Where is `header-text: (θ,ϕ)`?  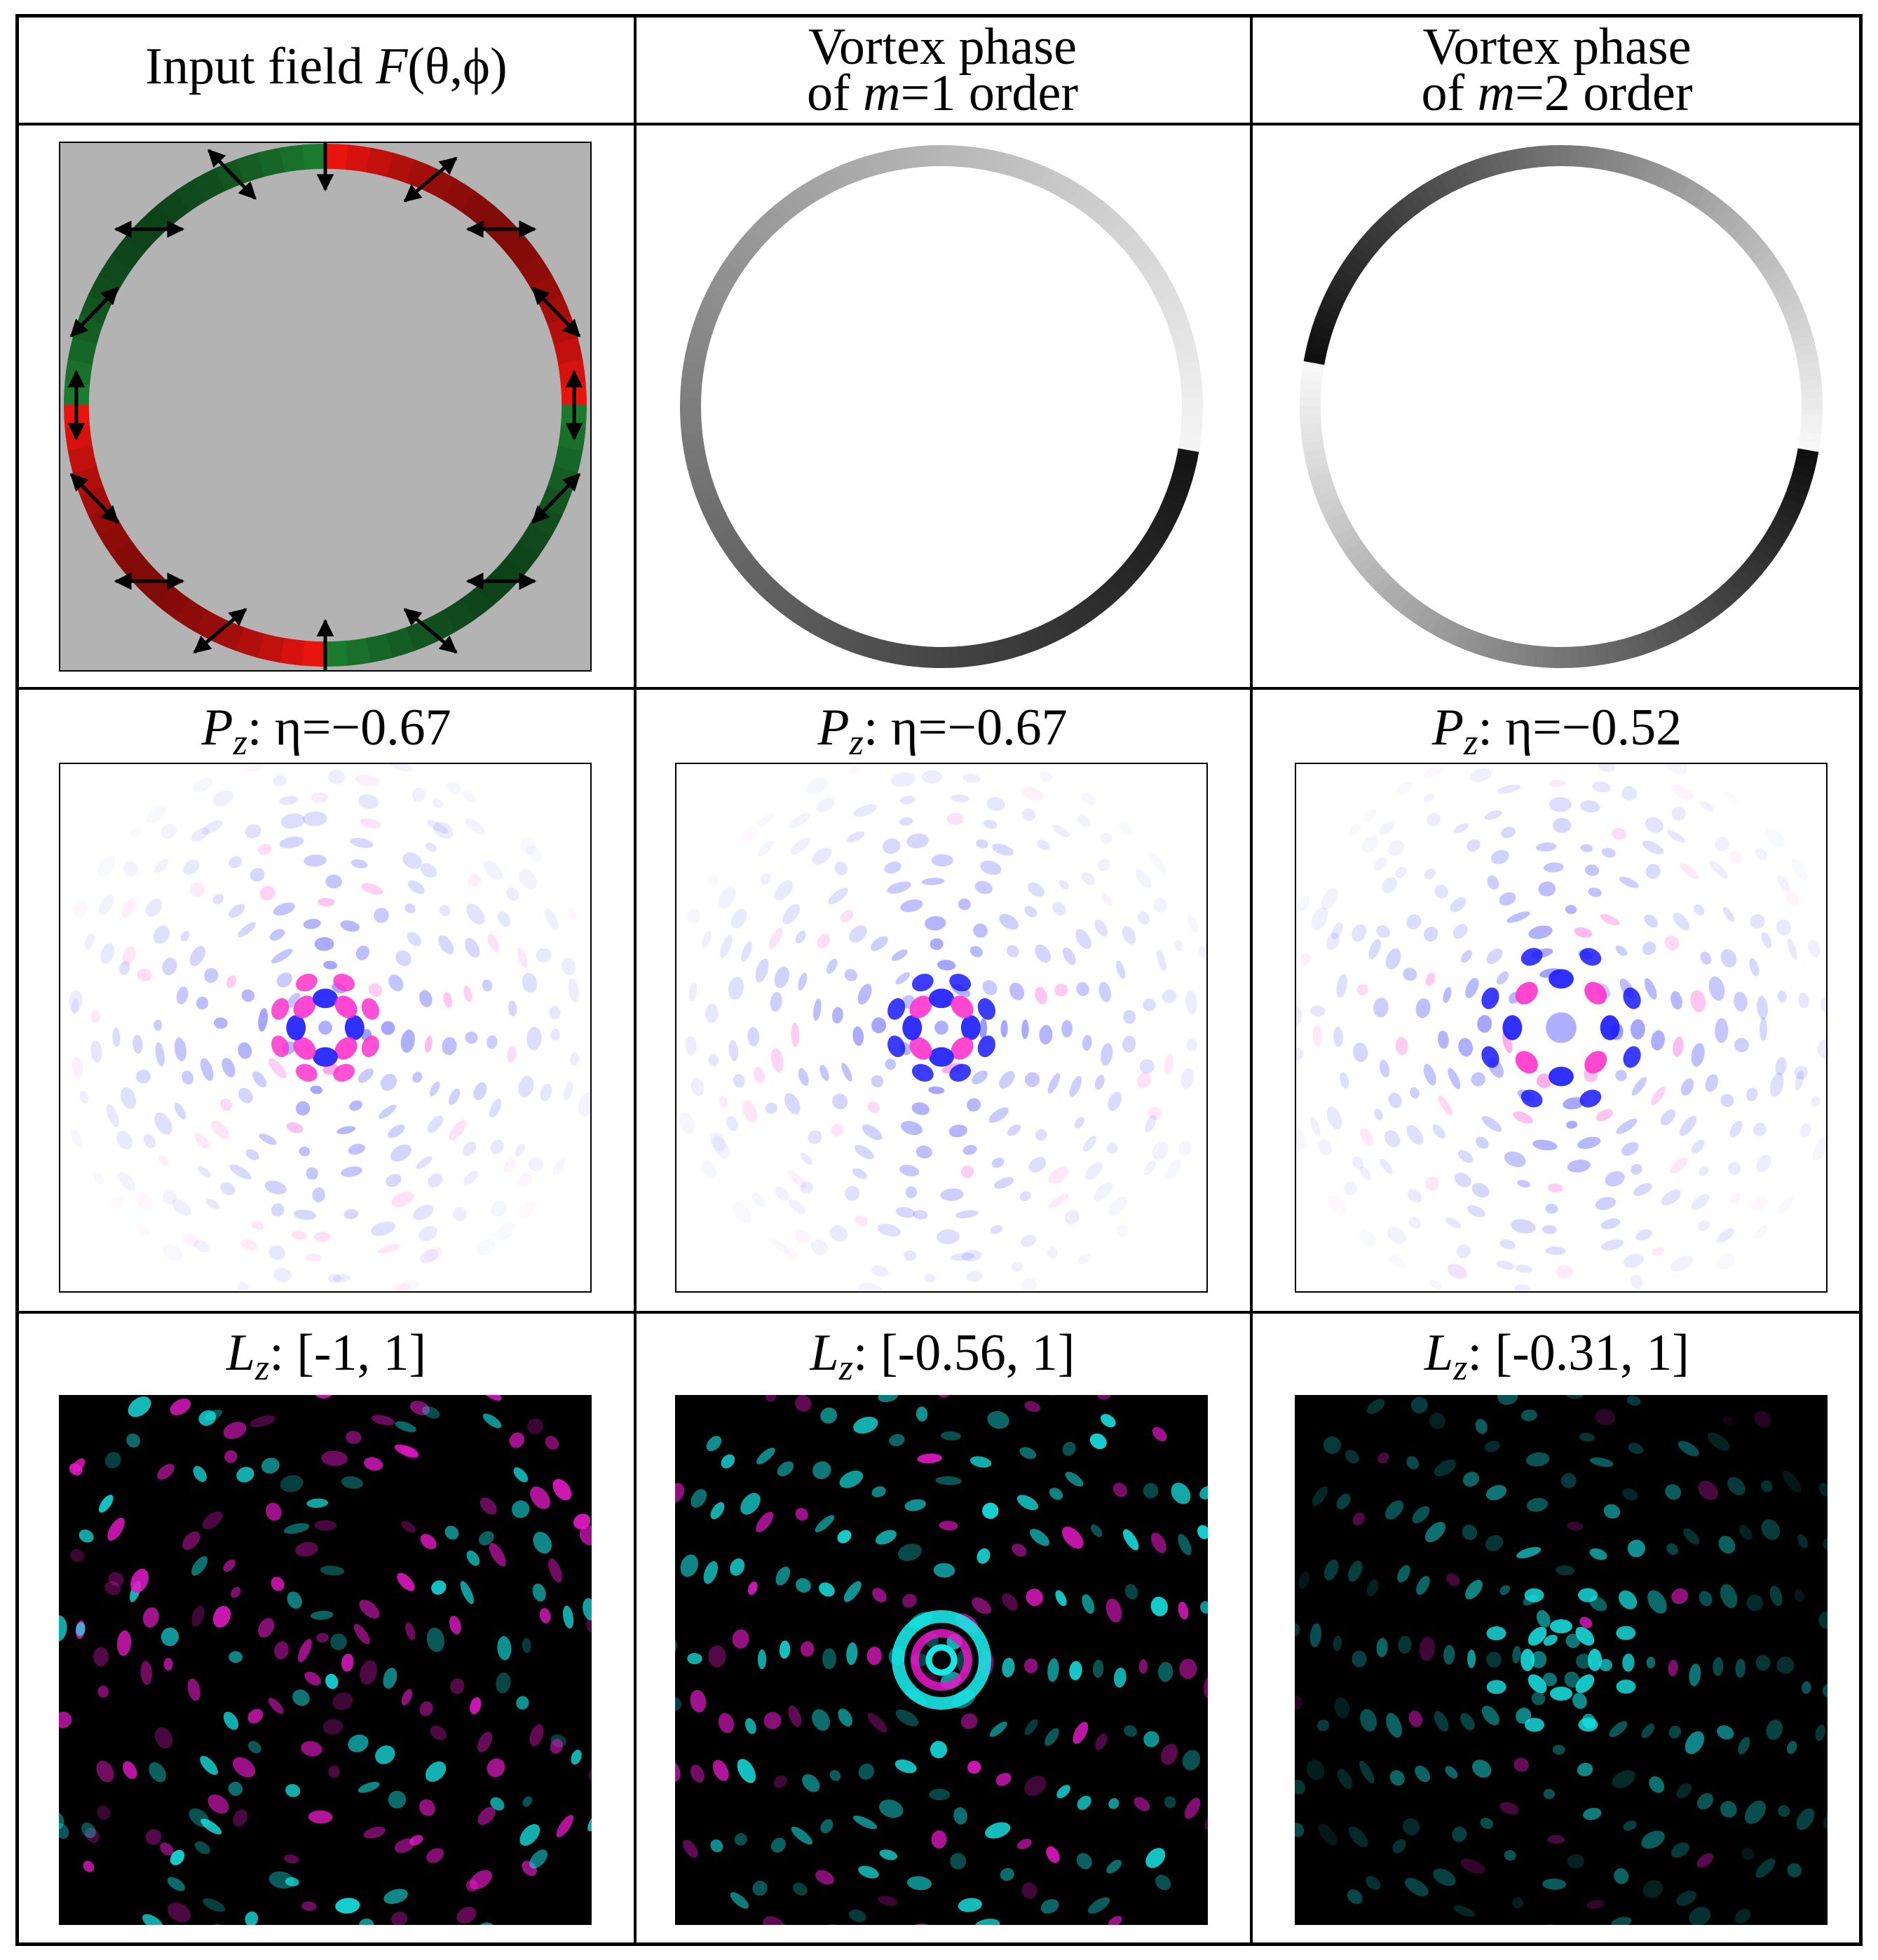
header-text: (θ,ϕ) is located at coordinates (457, 66).